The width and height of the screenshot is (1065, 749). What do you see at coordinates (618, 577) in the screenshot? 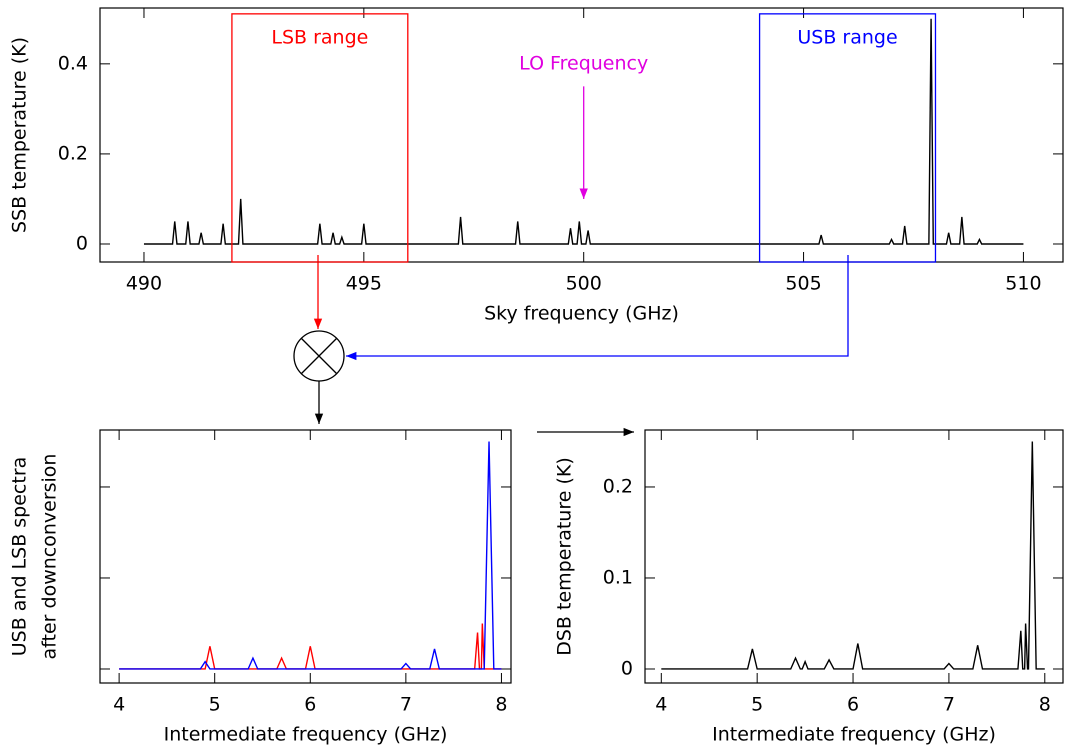
I see `y-tick-label: 0.1` at bounding box center [618, 577].